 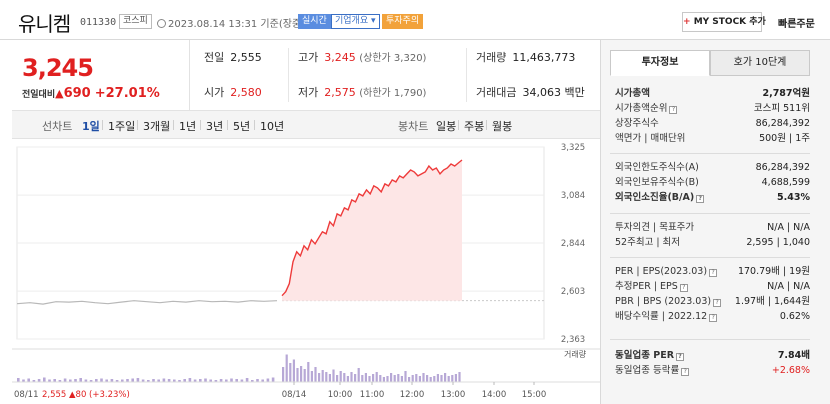 What do you see at coordinates (666, 271) in the screenshot?
I see `info-key: PER | EPS(2023.03)?` at bounding box center [666, 271].